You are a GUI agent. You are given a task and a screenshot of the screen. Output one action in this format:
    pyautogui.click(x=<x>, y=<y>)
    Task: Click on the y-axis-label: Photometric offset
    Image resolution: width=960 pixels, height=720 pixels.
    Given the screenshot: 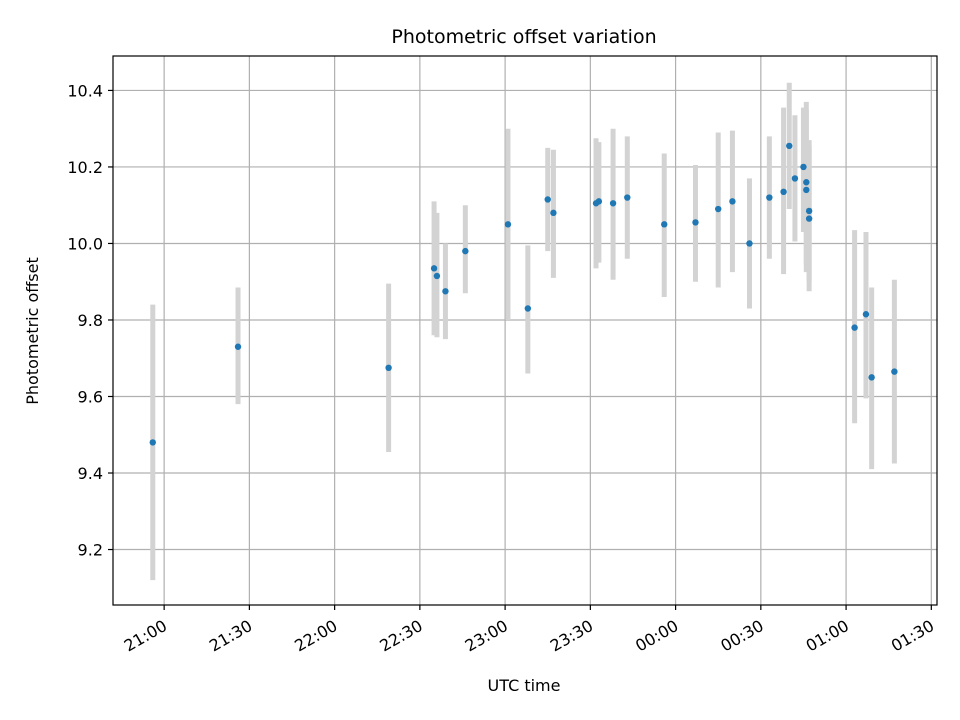 What is the action you would take?
    pyautogui.click(x=32, y=331)
    